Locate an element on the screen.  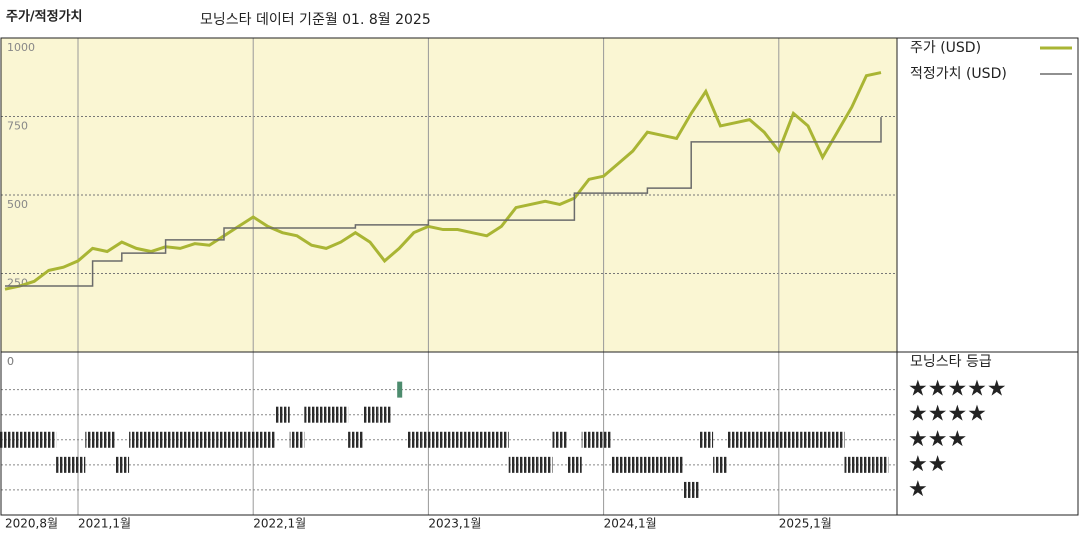
rating-label: ★★★★ is located at coordinates (947, 414).